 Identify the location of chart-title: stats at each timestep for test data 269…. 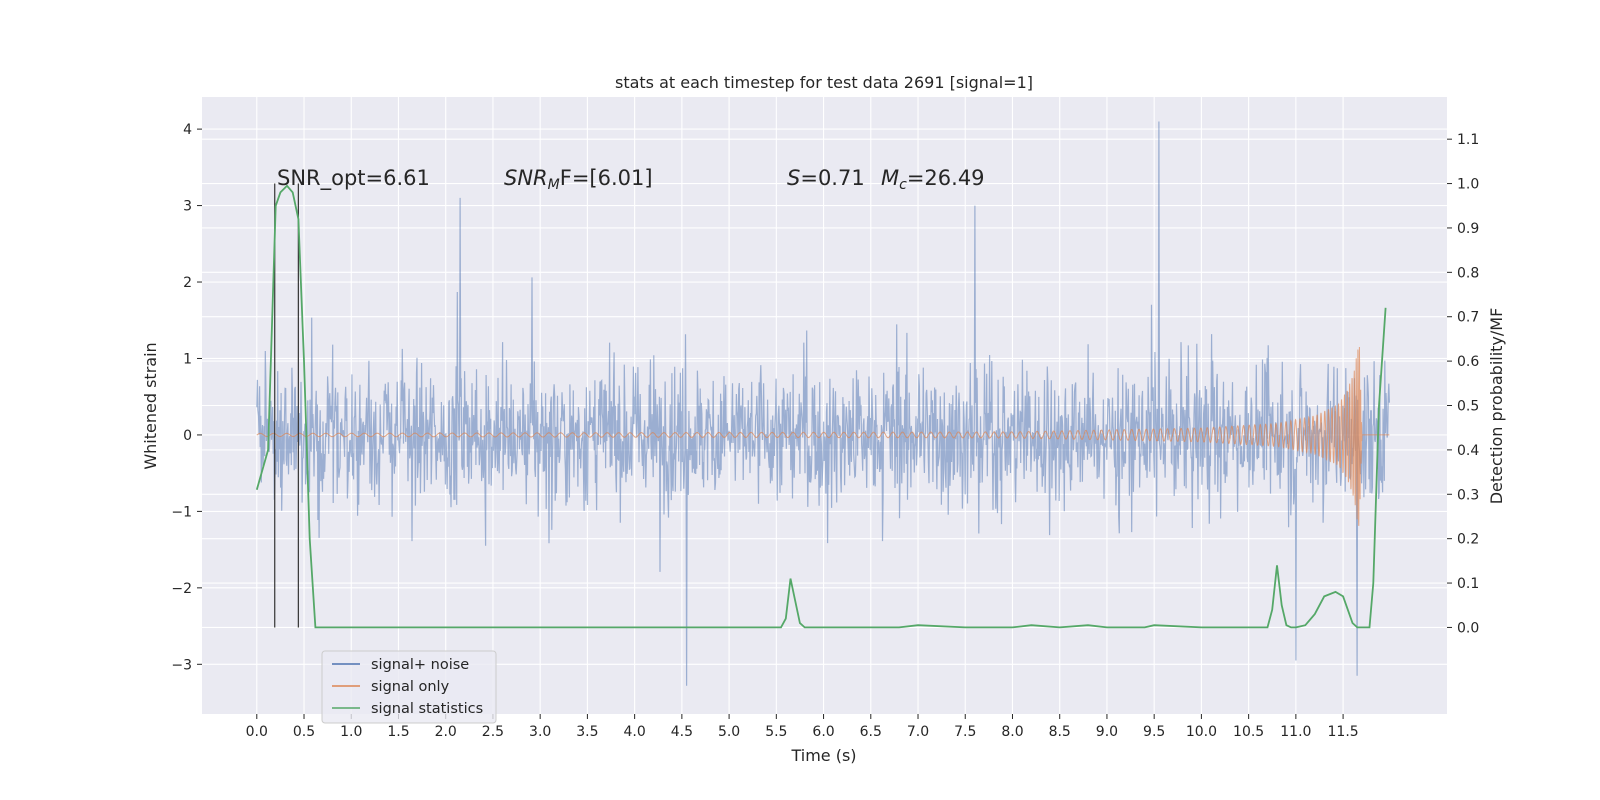
(824, 82).